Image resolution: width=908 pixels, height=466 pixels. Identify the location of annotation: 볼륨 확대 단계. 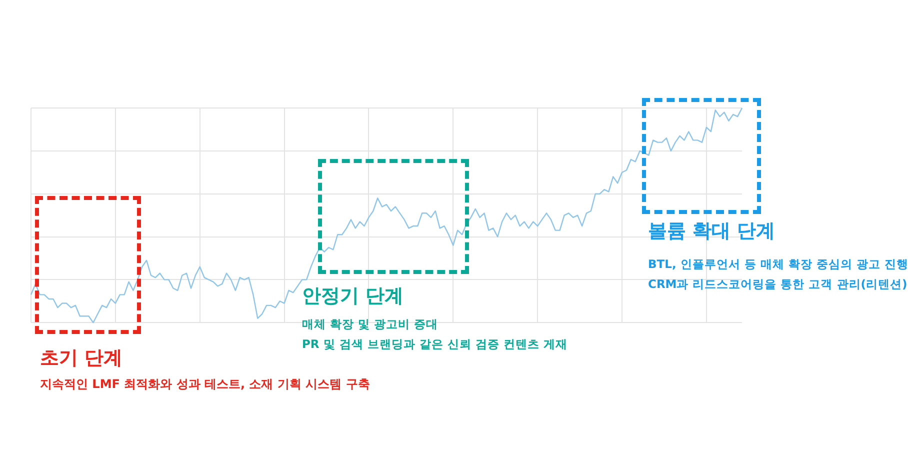
(712, 231).